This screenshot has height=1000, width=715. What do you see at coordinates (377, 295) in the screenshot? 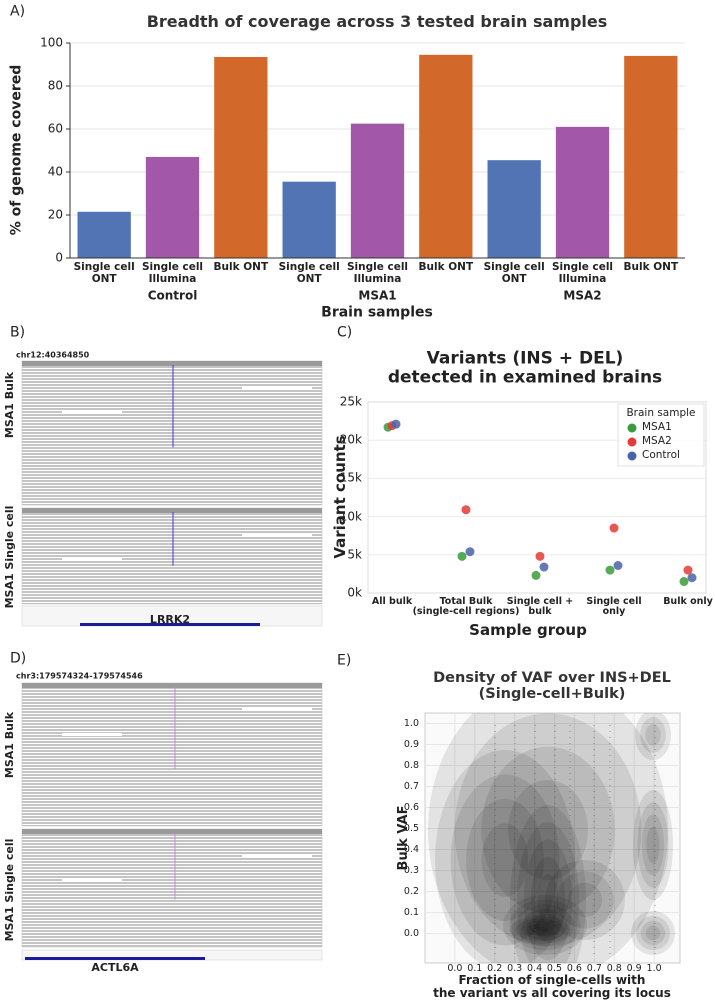
I see `group-label: MSA1` at bounding box center [377, 295].